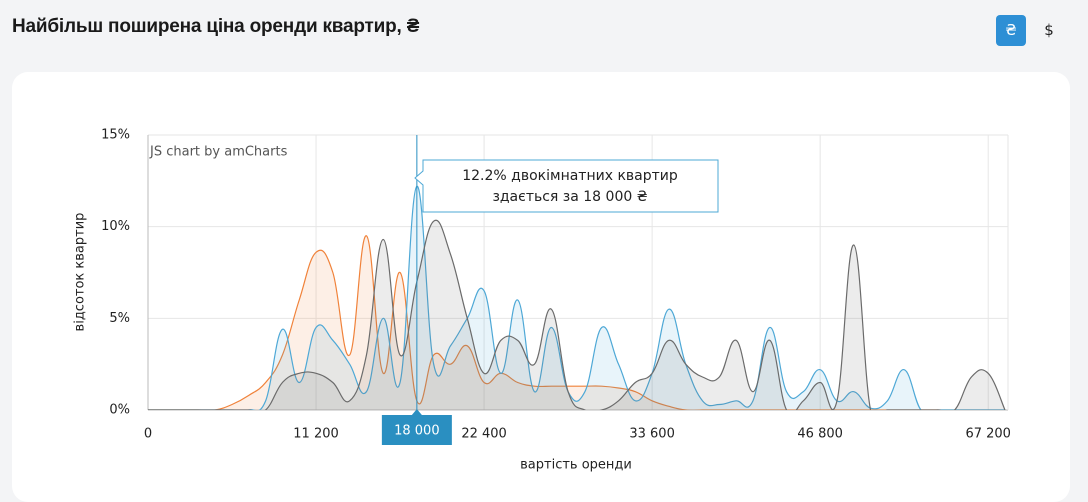 Image resolution: width=1088 pixels, height=502 pixels. What do you see at coordinates (119, 318) in the screenshot?
I see `y-tick-label: 5%` at bounding box center [119, 318].